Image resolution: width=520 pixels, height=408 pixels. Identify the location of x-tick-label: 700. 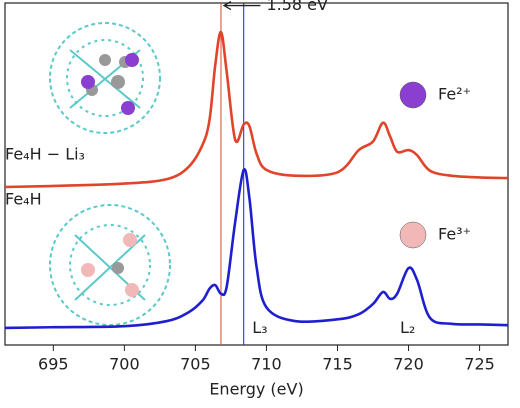
(124, 364).